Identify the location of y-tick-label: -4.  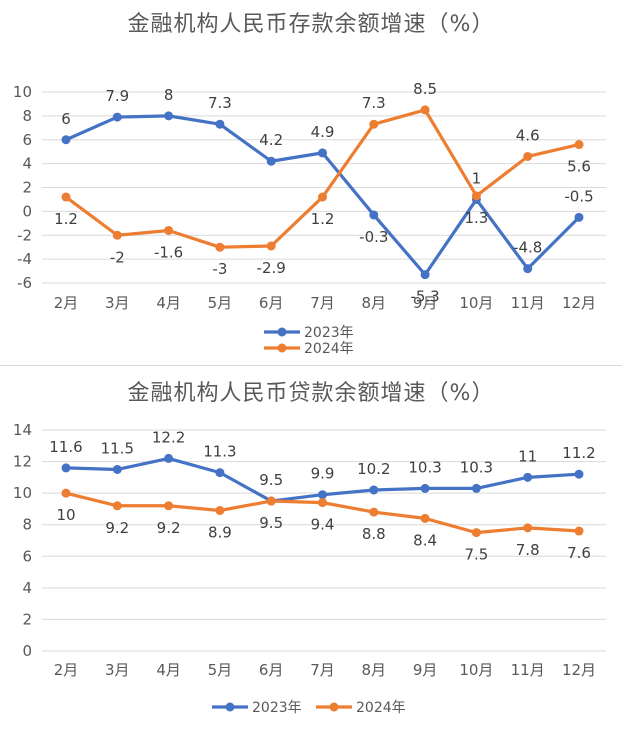
(24, 259).